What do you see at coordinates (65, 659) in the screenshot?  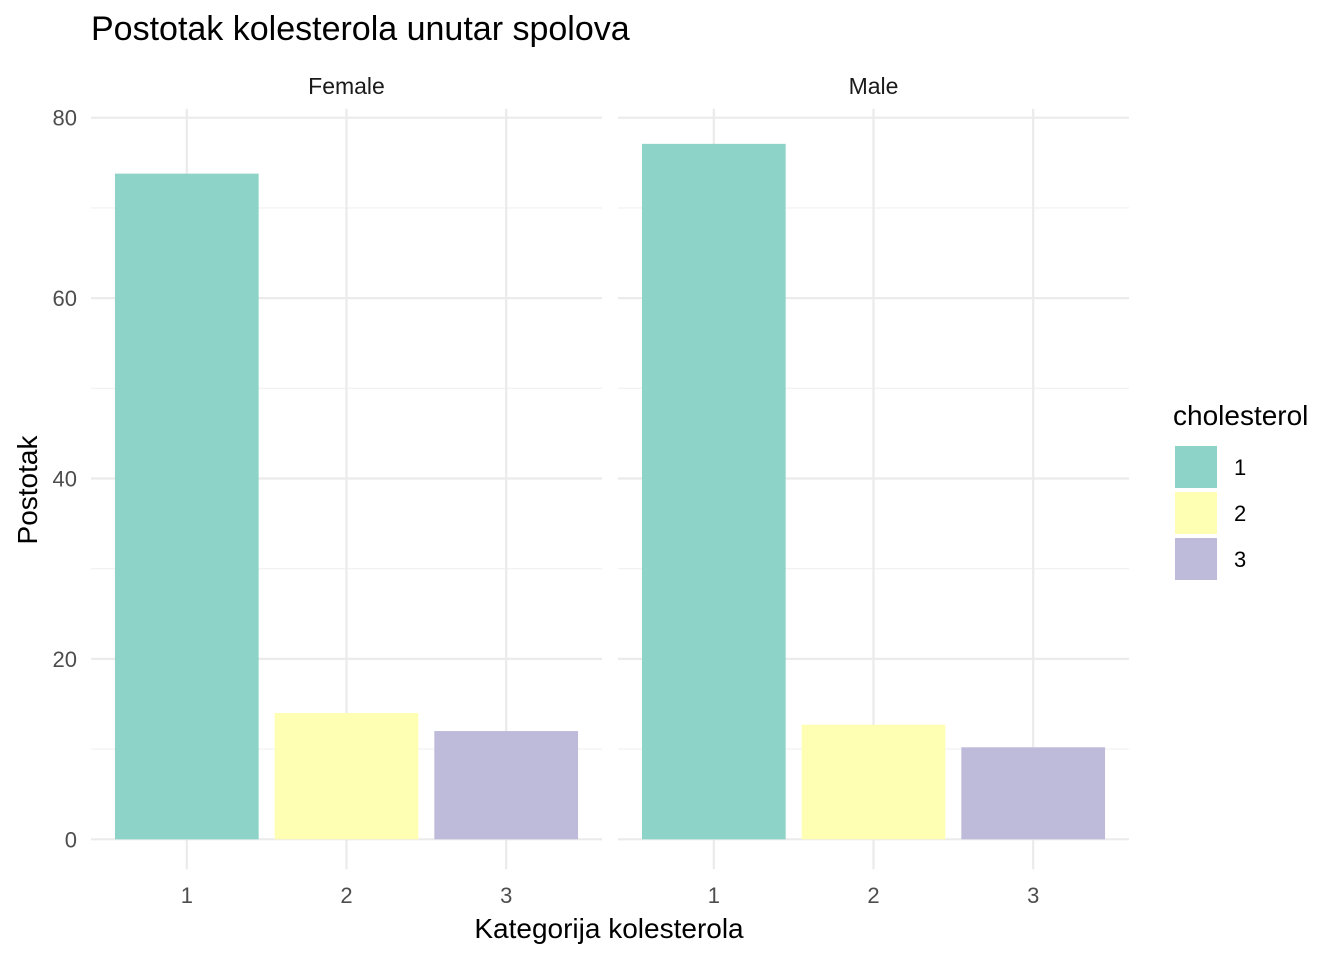 I see `y-tick-label: 20` at bounding box center [65, 659].